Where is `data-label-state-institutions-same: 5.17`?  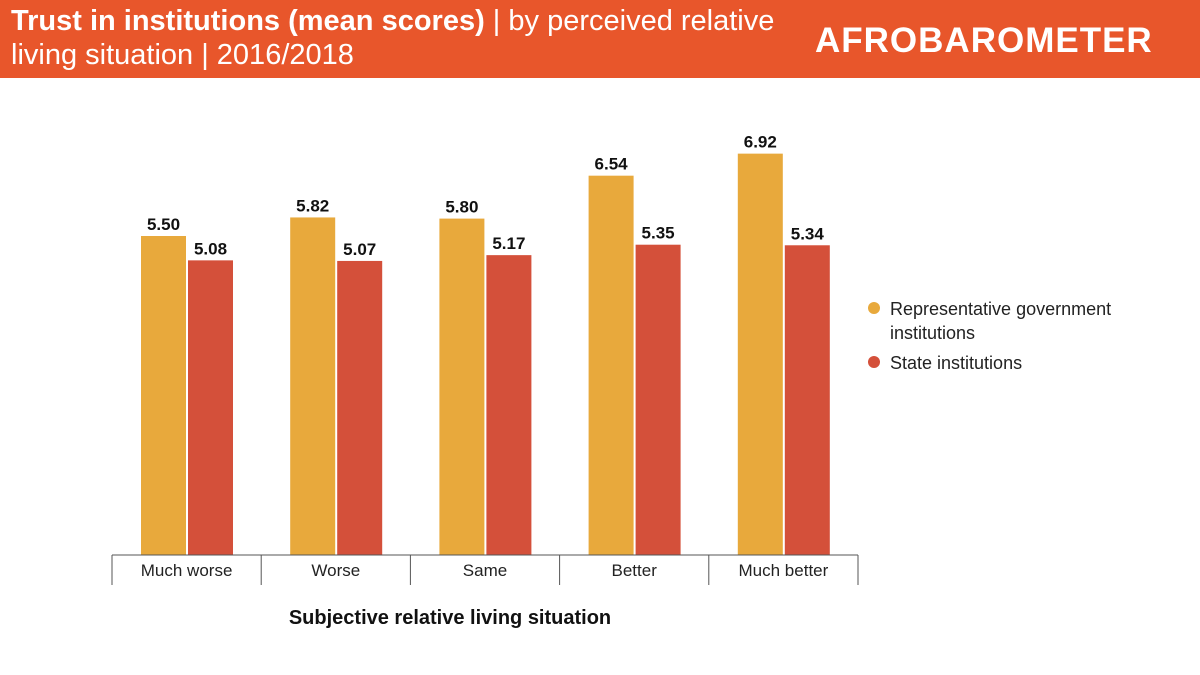 data-label-state-institutions-same: 5.17 is located at coordinates (508, 243).